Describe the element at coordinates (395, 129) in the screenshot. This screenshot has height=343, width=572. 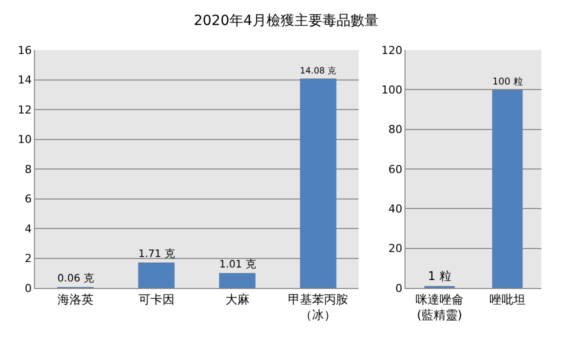
I see `y-tick-label: 80` at that location.